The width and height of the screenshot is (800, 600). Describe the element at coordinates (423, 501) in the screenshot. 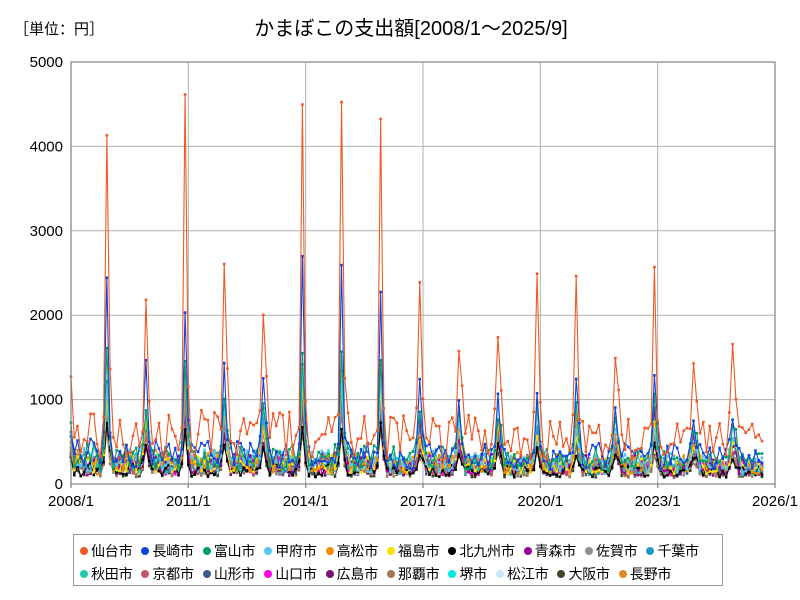

I see `x-axis-tick-label: 2017/1` at that location.